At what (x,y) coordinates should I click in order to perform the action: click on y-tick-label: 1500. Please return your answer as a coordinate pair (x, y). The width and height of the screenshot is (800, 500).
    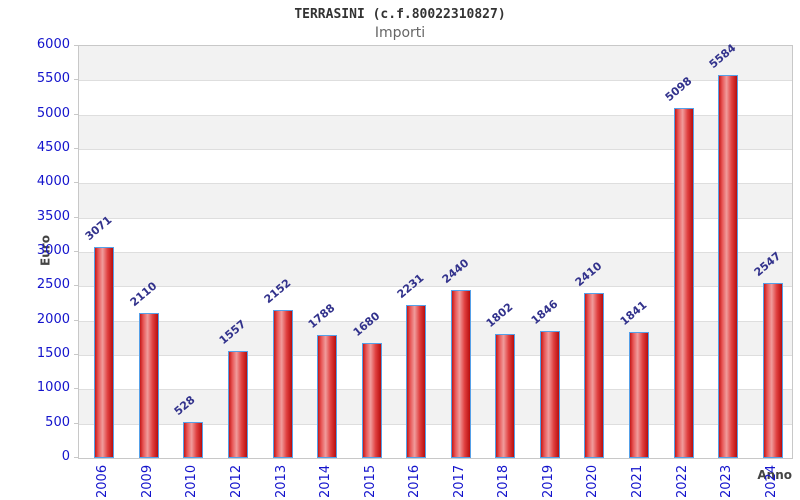
    Looking at the image, I should click on (53, 353).